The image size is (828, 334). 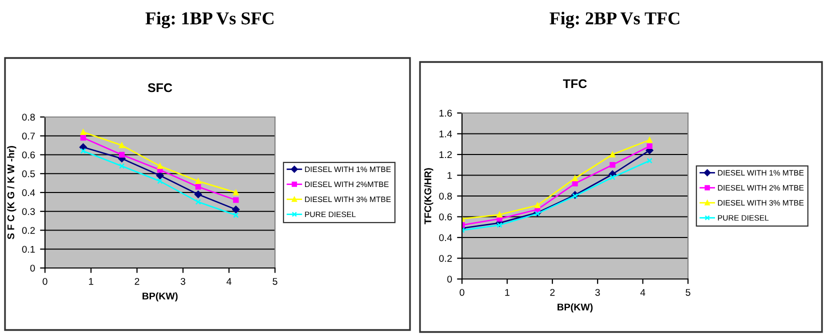 What do you see at coordinates (28, 136) in the screenshot?
I see `y-tick-label: 0.7` at bounding box center [28, 136].